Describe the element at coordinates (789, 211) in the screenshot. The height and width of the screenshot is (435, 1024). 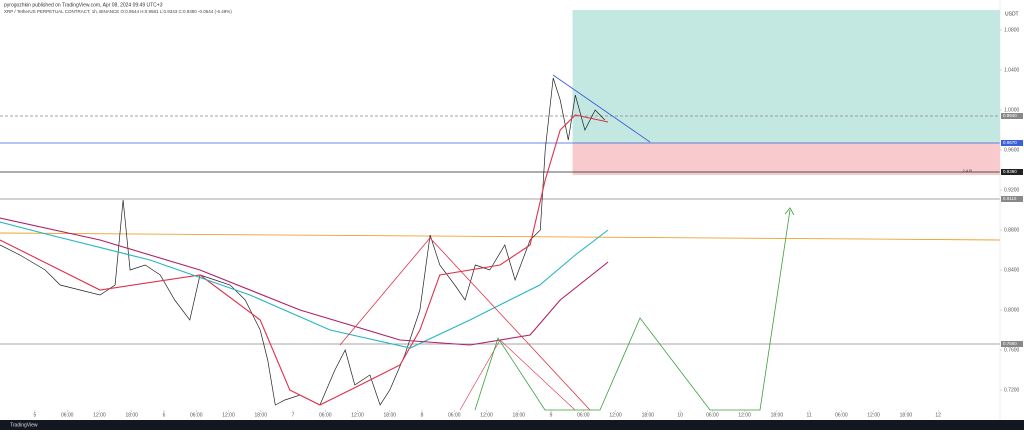
I see `arrow-head` at that location.